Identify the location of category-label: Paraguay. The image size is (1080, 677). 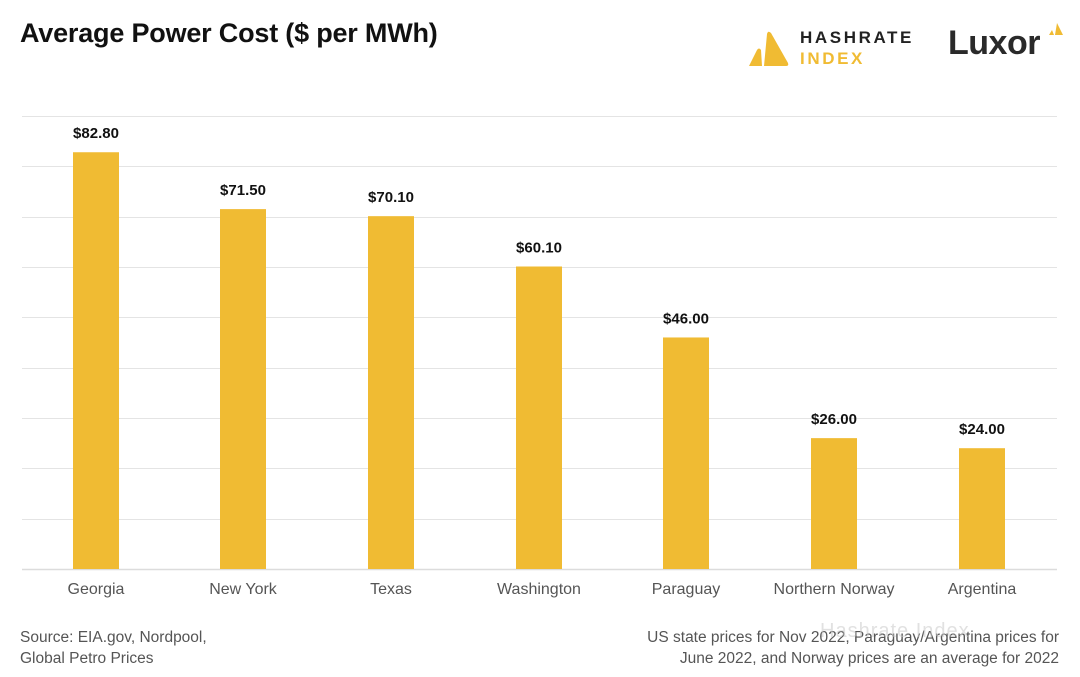
(686, 589).